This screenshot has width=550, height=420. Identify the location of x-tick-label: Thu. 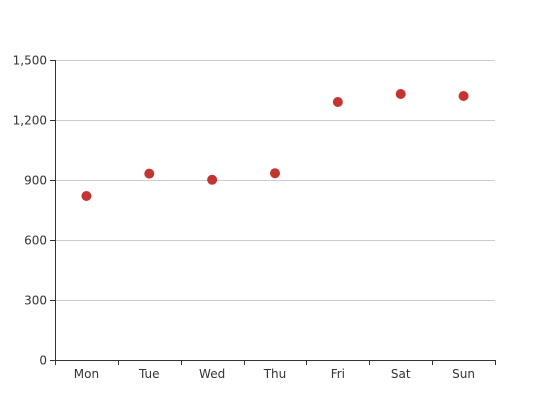
(275, 374).